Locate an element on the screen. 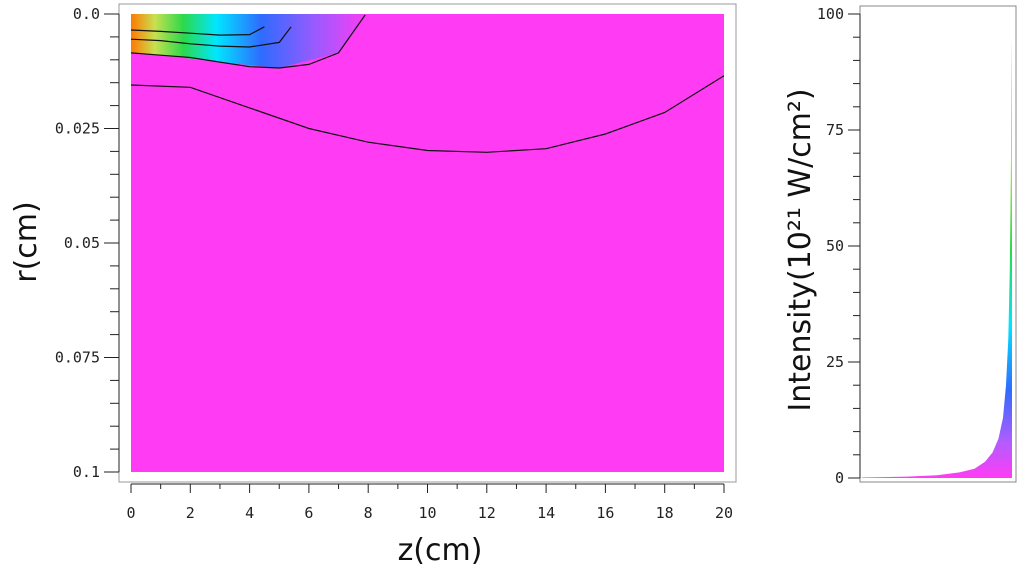  x-axis-title: z(cm) is located at coordinates (440, 550).